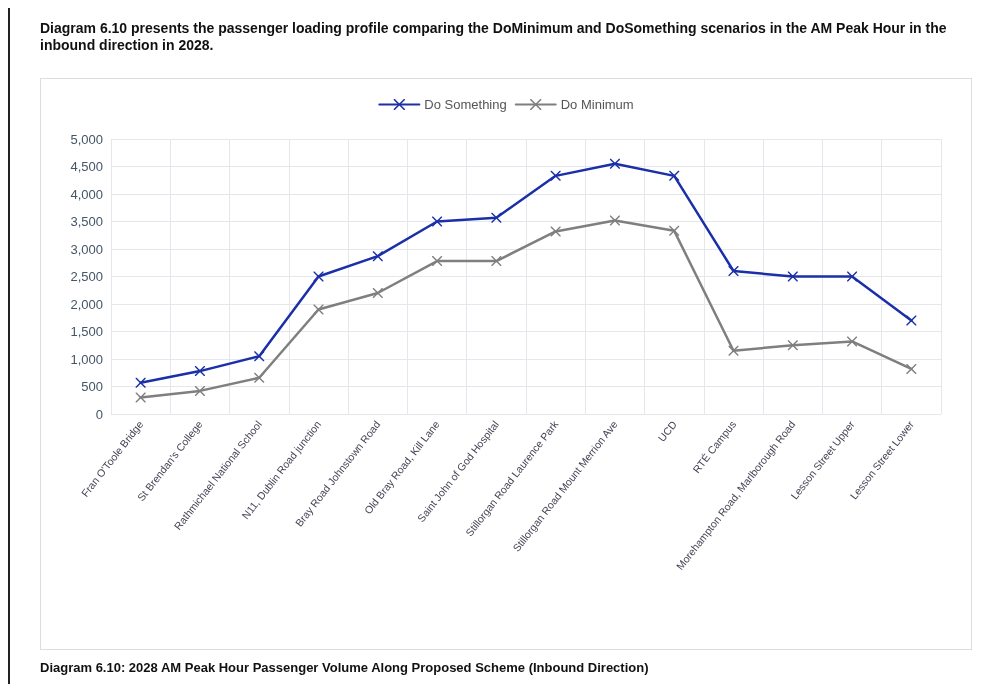  What do you see at coordinates (86, 359) in the screenshot?
I see `y-tick-label: 1,000` at bounding box center [86, 359].